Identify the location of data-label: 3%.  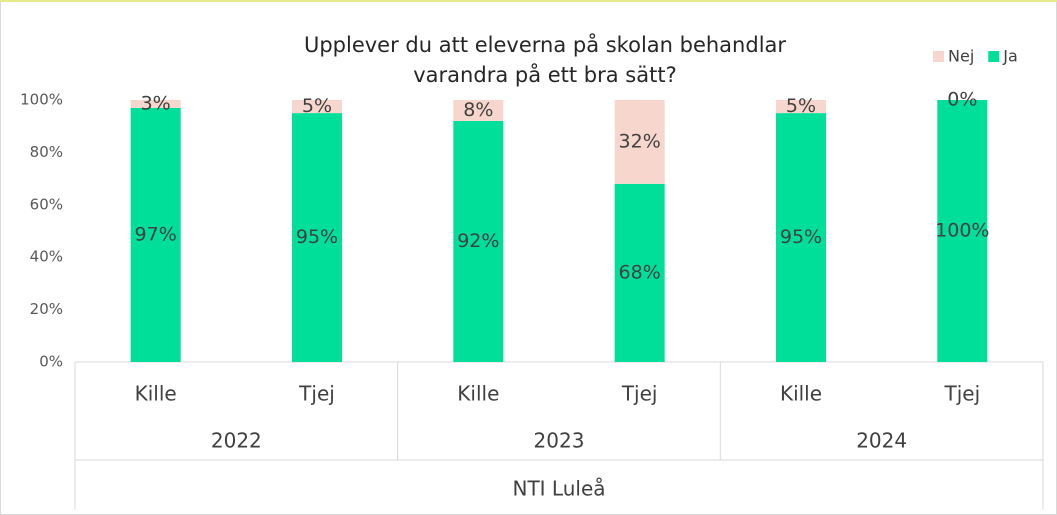
(156, 103).